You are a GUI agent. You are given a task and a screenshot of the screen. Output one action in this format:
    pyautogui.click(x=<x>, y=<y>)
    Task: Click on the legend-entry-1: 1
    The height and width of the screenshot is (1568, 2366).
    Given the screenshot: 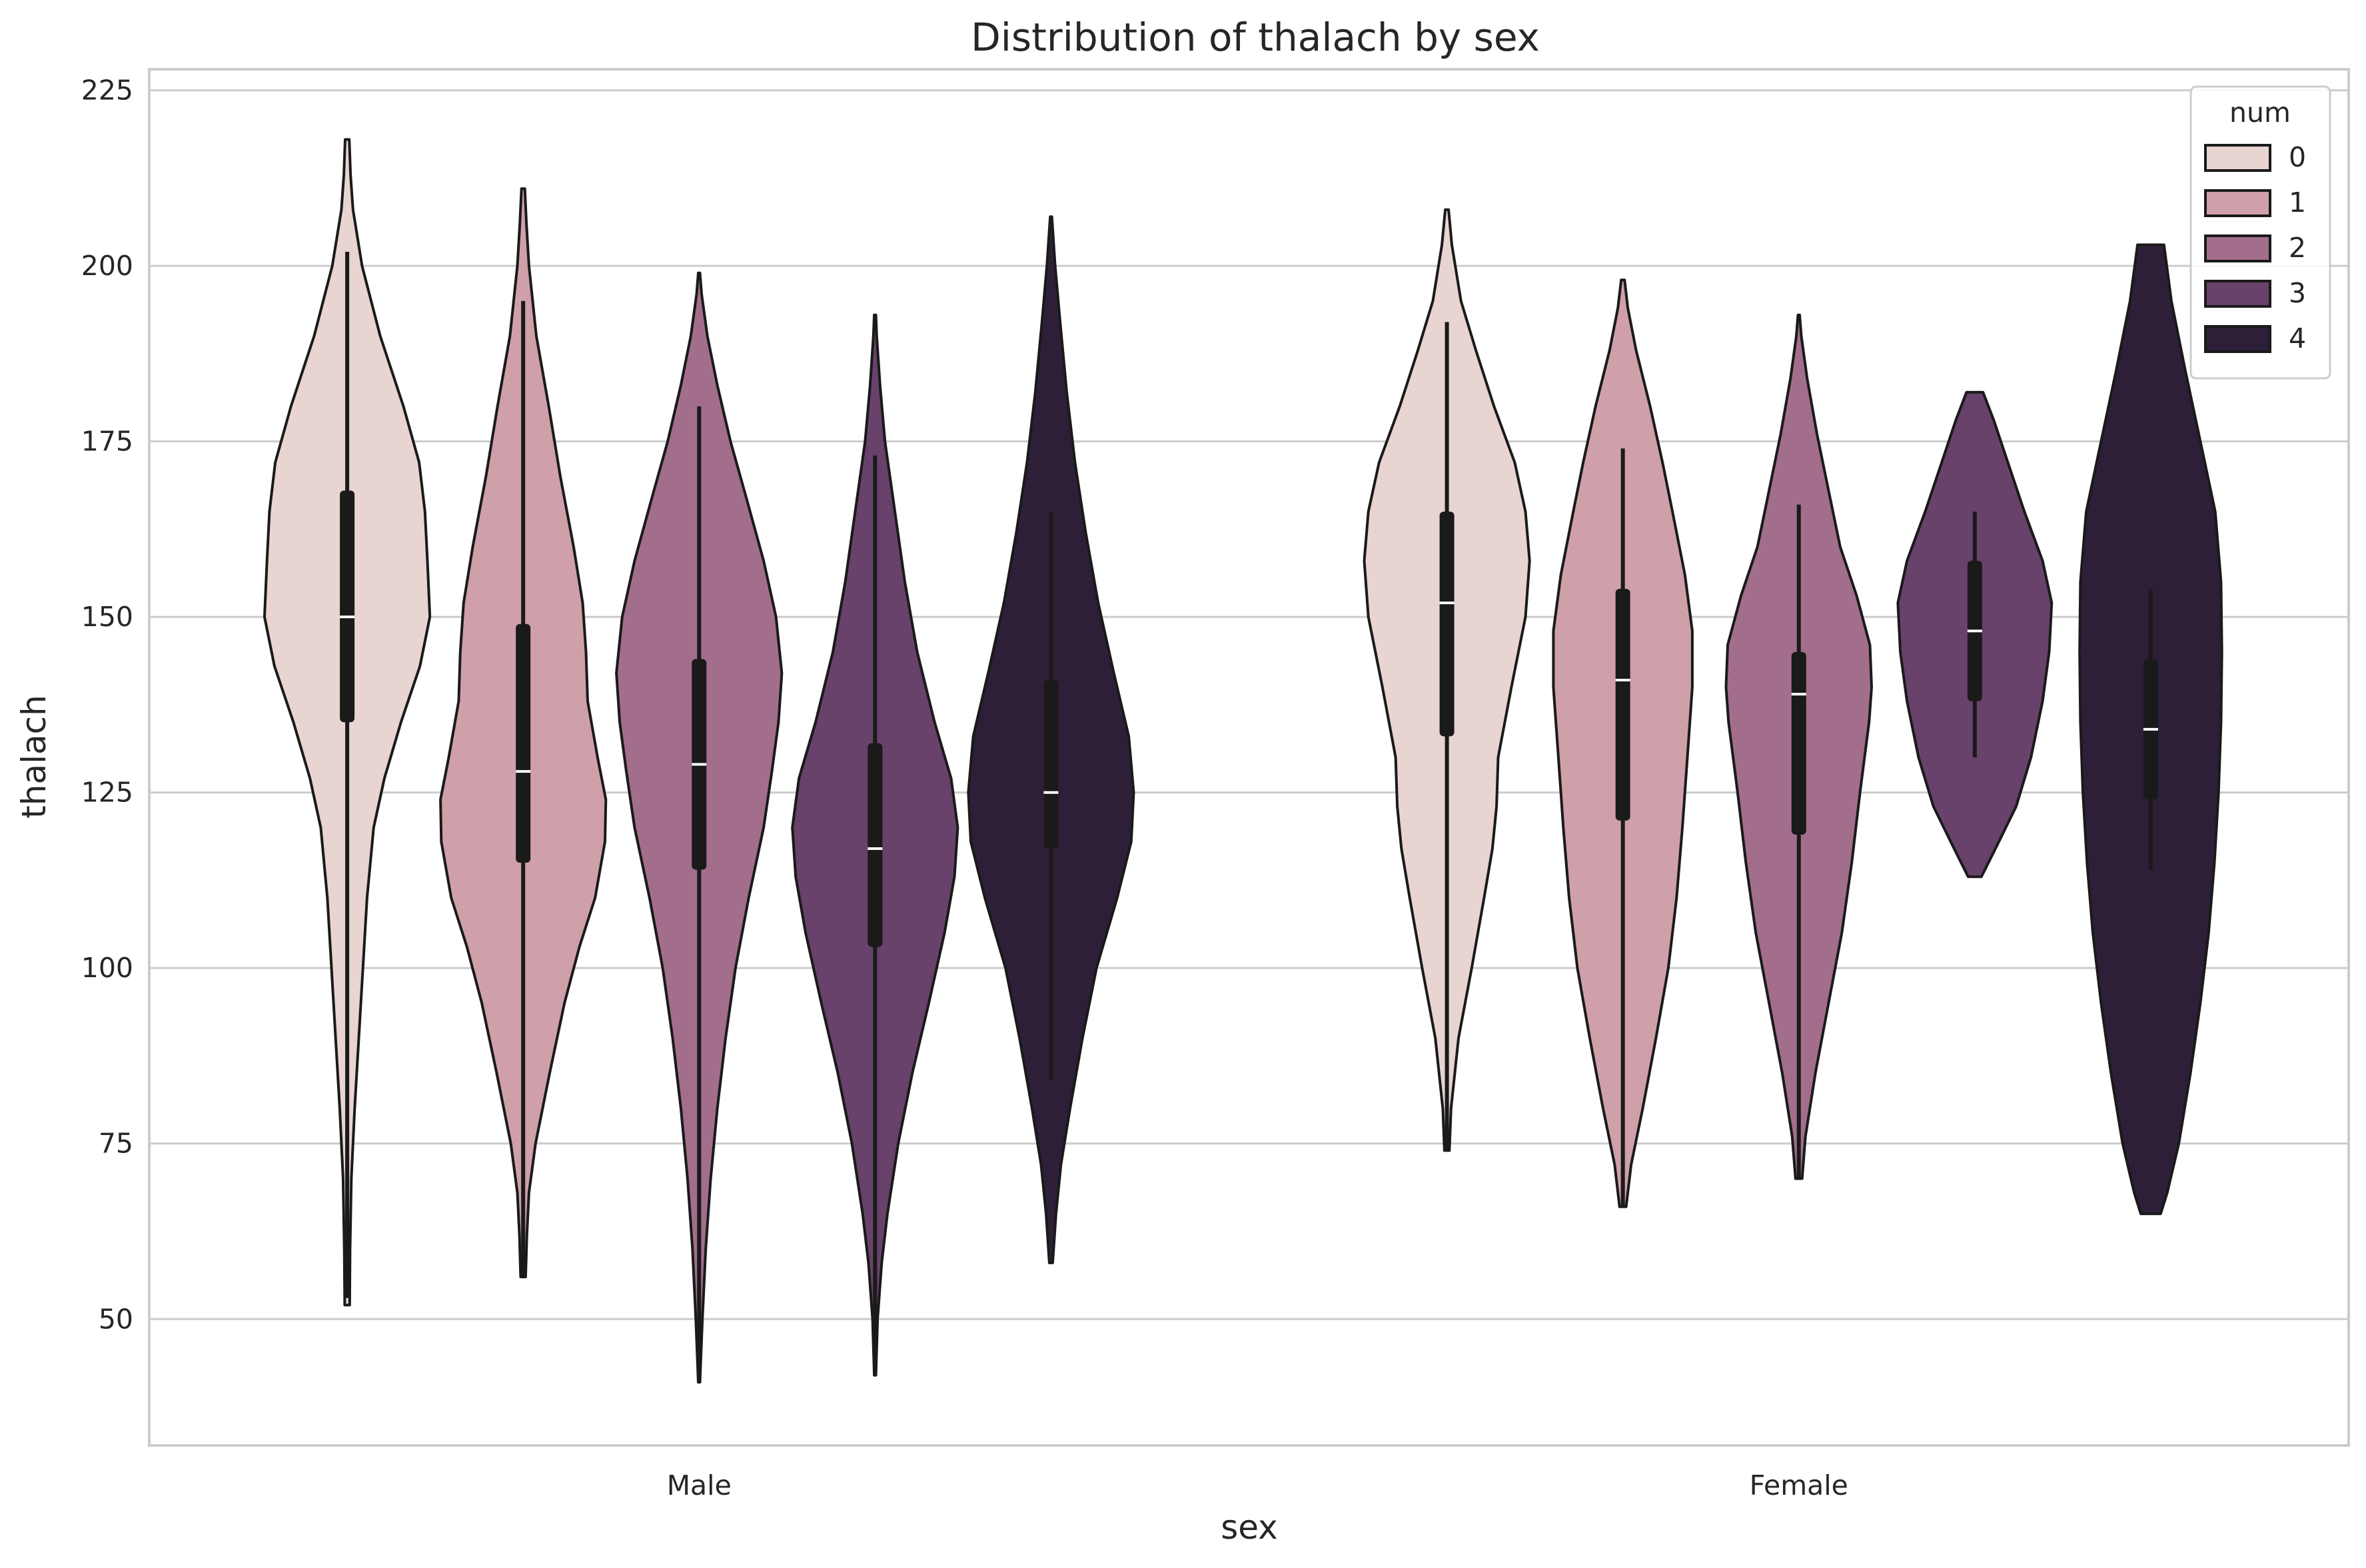 What is the action you would take?
    pyautogui.click(x=2255, y=202)
    